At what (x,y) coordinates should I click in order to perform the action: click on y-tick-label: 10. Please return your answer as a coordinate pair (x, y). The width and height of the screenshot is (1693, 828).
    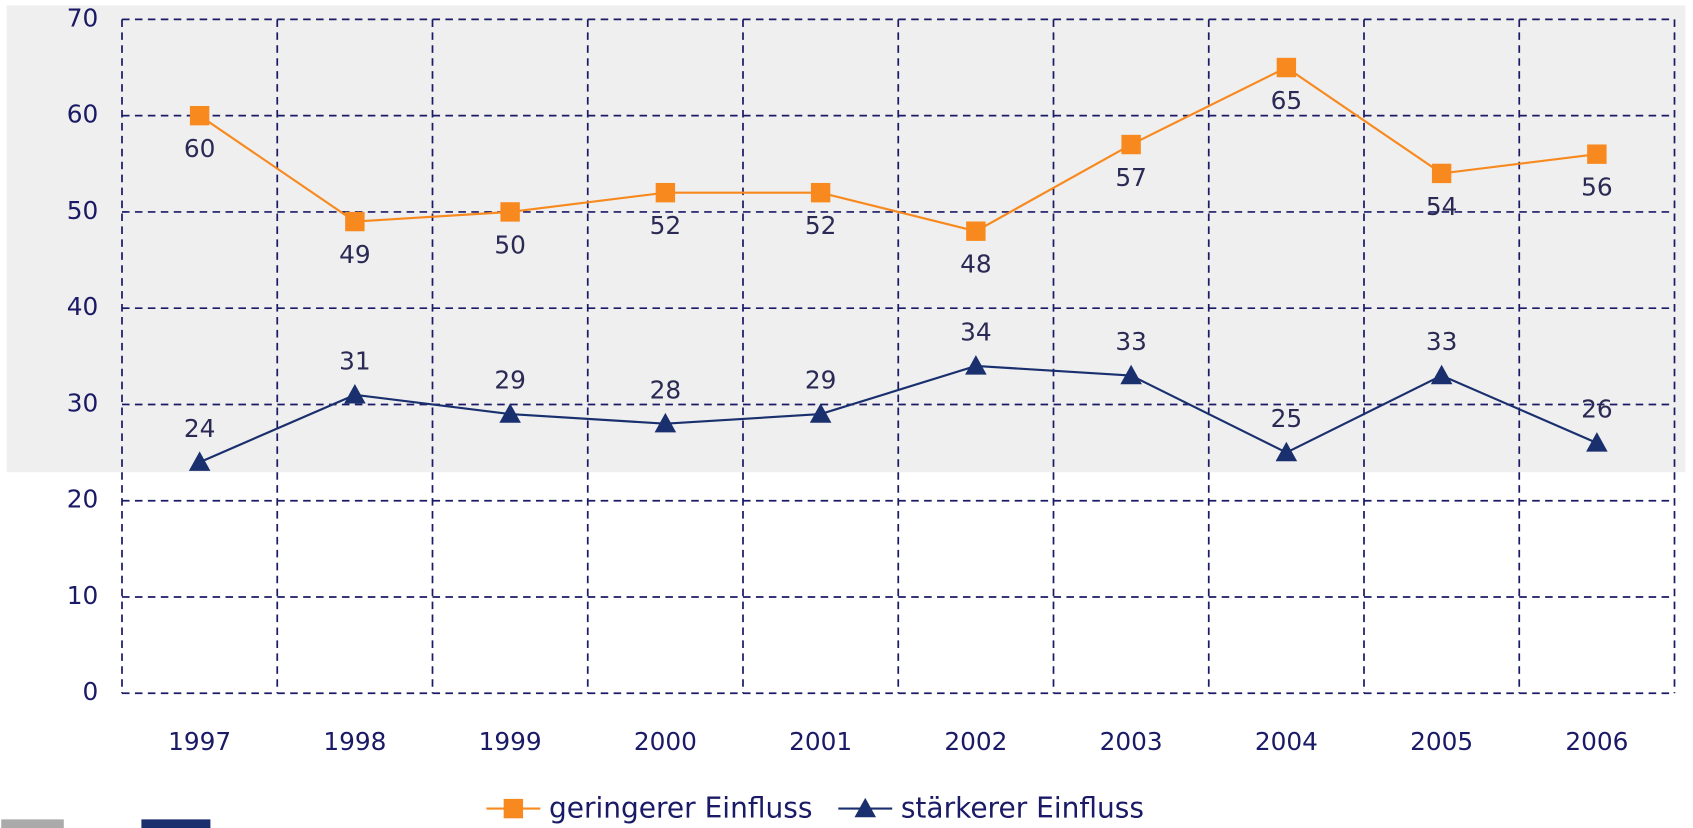
    Looking at the image, I should click on (83, 595).